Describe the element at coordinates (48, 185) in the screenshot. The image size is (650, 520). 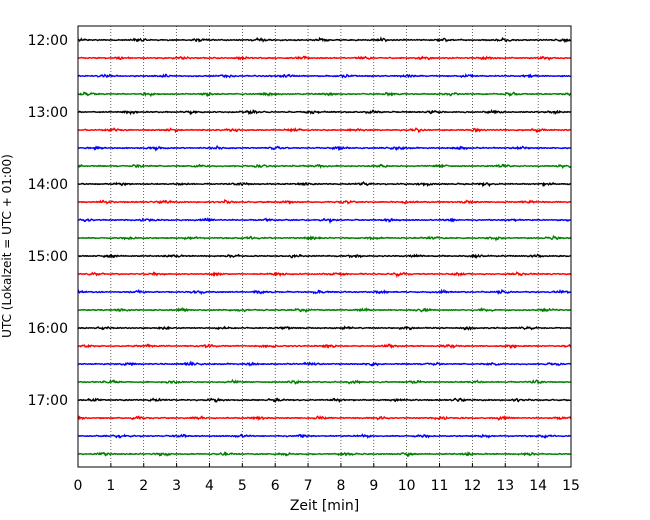
I see `y-tick-label: 14:00` at that location.